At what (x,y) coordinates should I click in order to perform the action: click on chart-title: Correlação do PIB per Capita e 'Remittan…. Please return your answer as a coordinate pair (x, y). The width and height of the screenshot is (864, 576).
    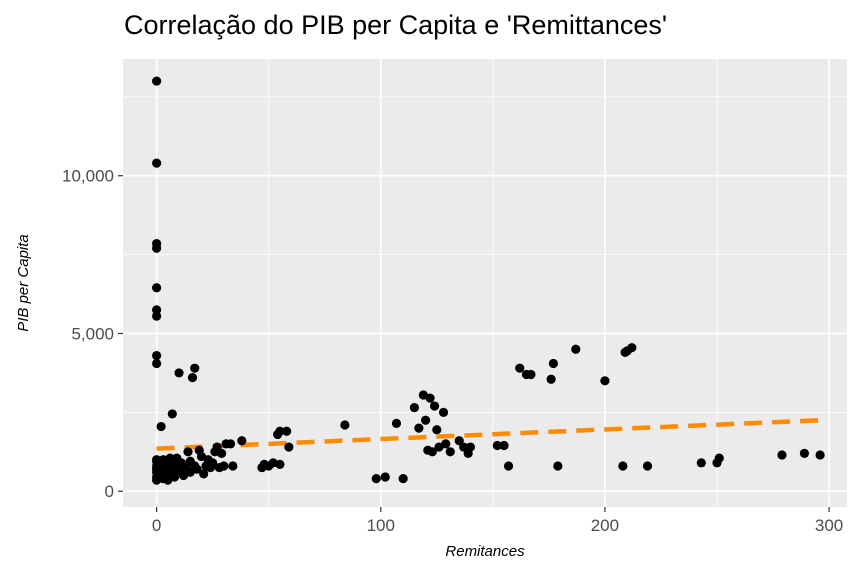
    Looking at the image, I should click on (396, 25).